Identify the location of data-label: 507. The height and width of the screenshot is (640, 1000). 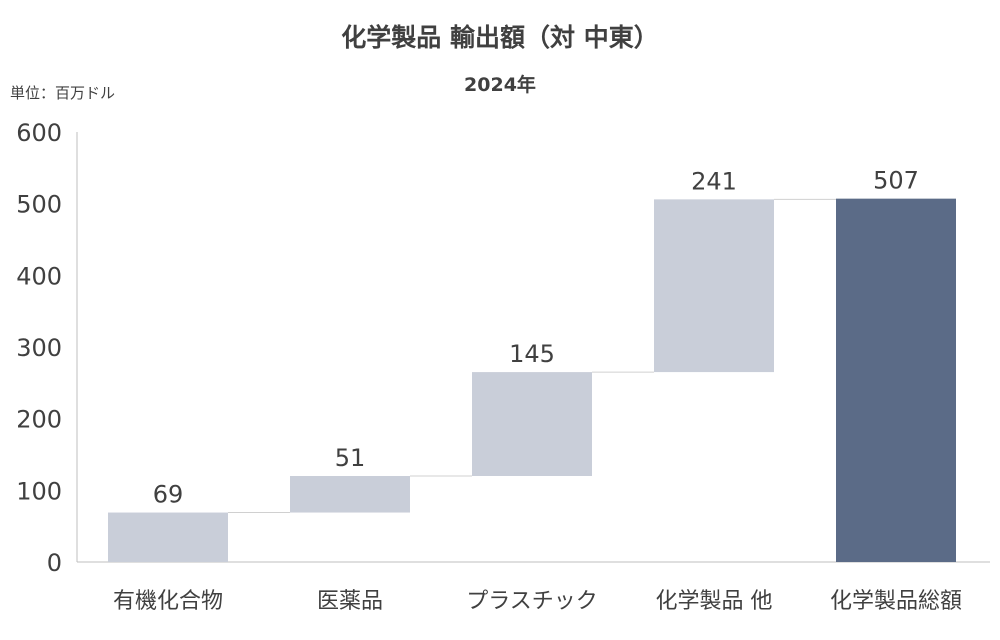
(896, 181).